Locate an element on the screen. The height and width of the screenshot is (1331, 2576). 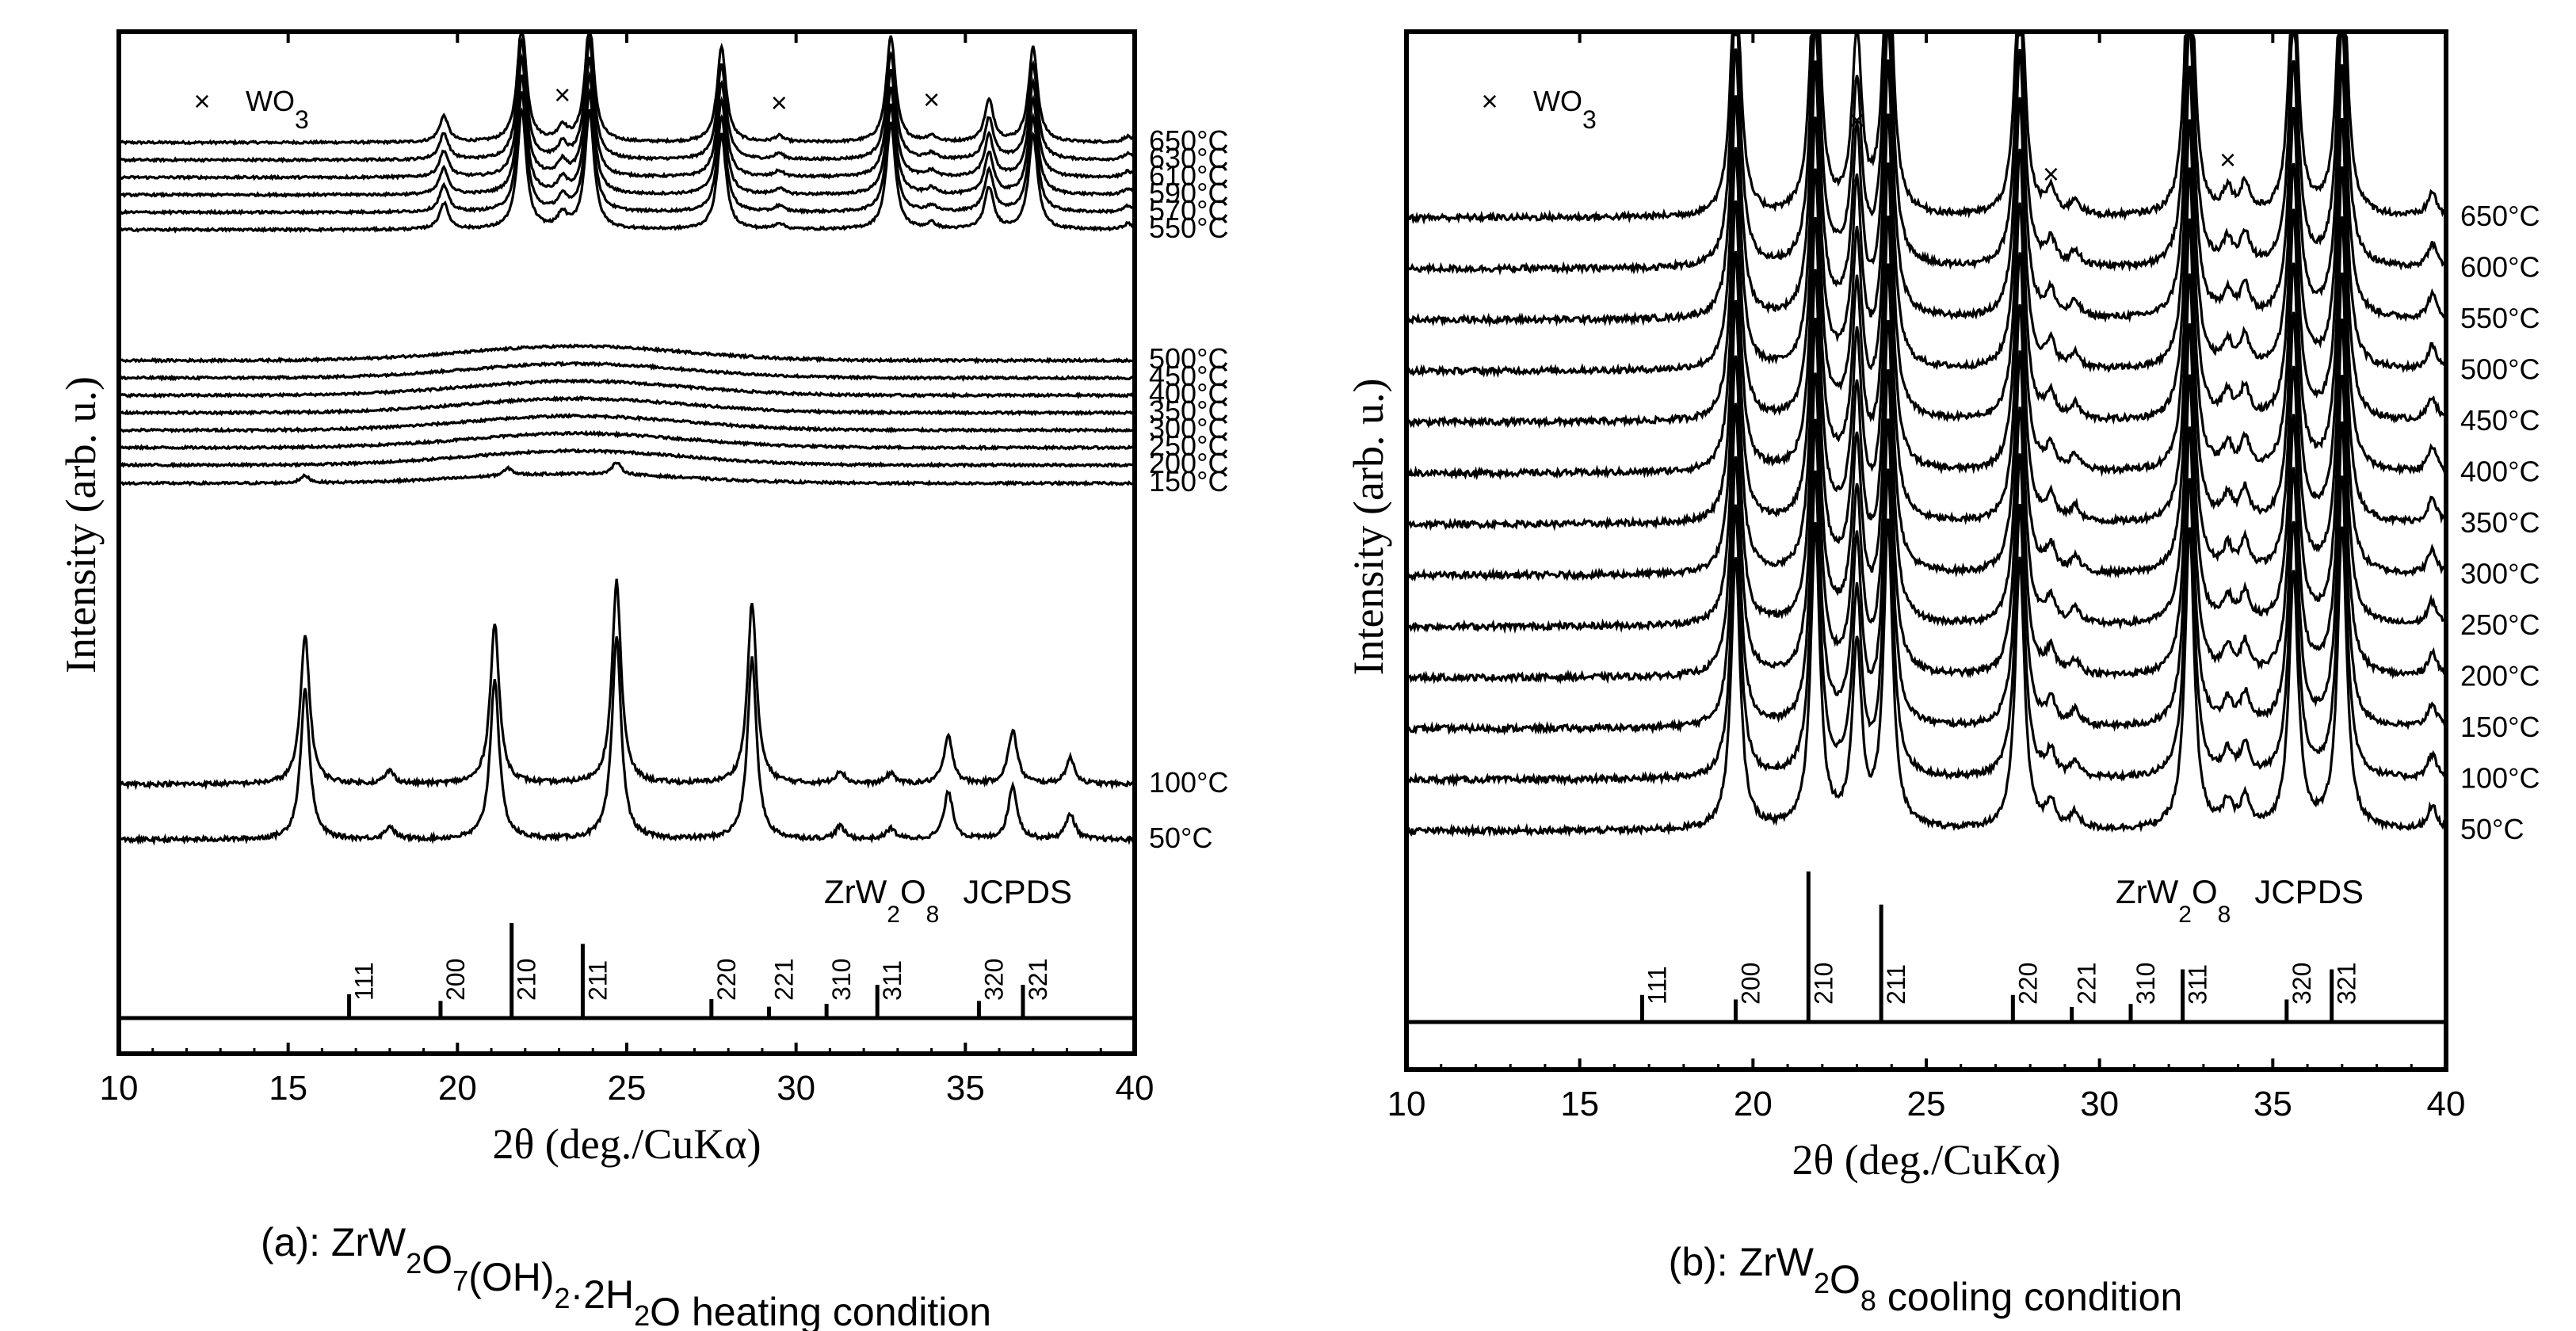
temperature-label: 250°C is located at coordinates (1188, 445).